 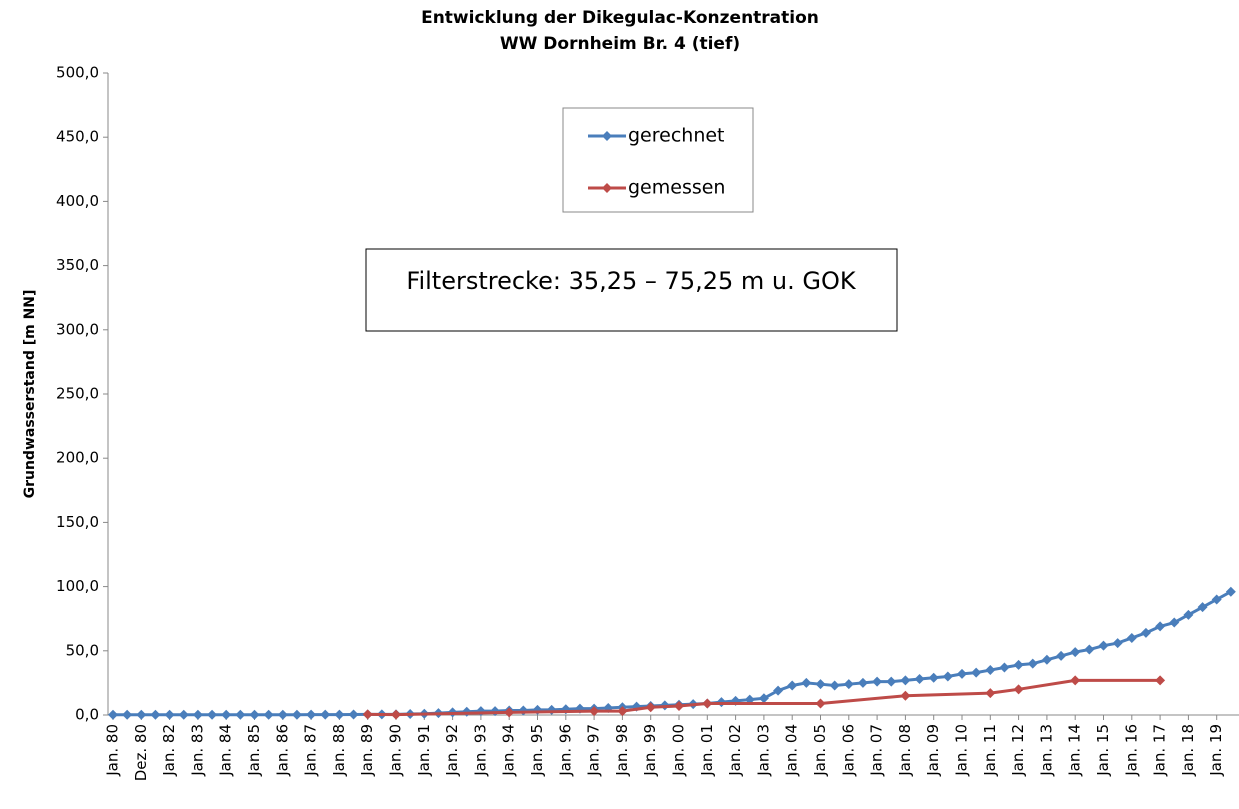 What do you see at coordinates (339, 750) in the screenshot?
I see `x-tick-label: Jan. 88` at bounding box center [339, 750].